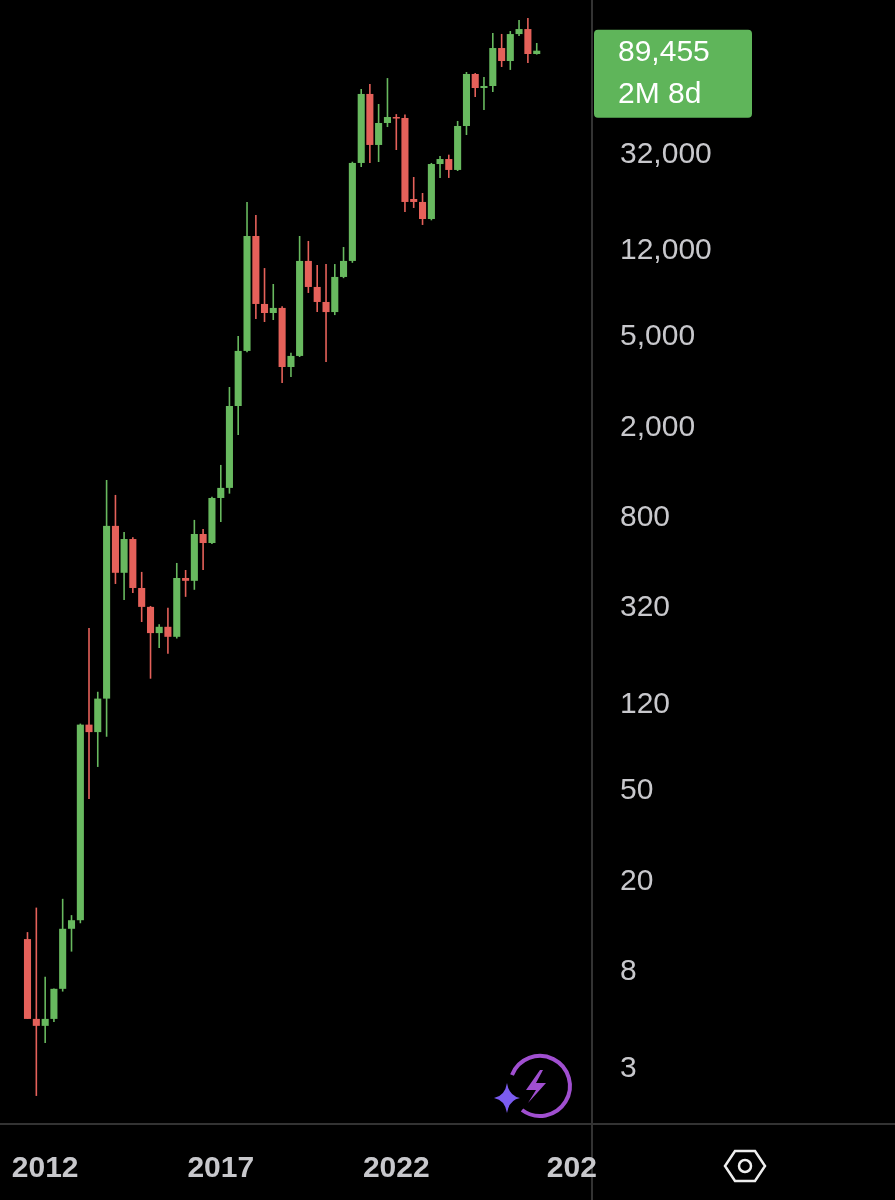  I want to click on y-tick-label: 50, so click(637, 789).